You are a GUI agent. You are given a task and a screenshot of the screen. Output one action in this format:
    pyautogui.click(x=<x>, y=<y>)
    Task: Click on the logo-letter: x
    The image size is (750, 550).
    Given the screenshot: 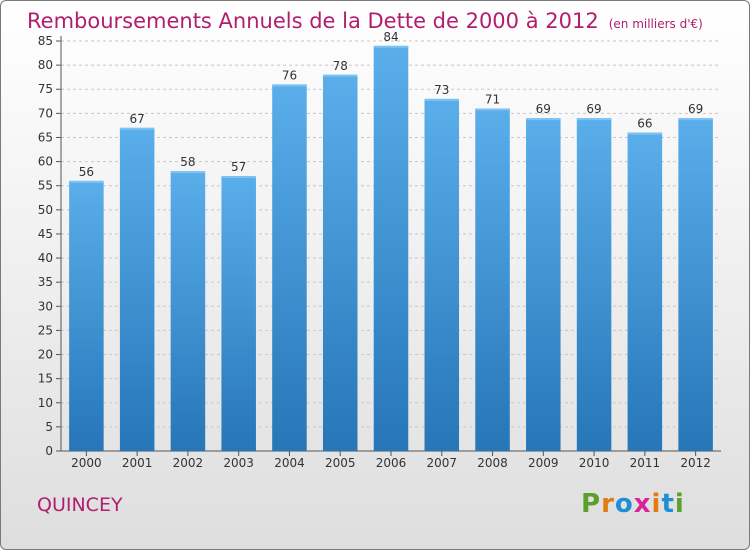 What is the action you would take?
    pyautogui.click(x=642, y=504)
    